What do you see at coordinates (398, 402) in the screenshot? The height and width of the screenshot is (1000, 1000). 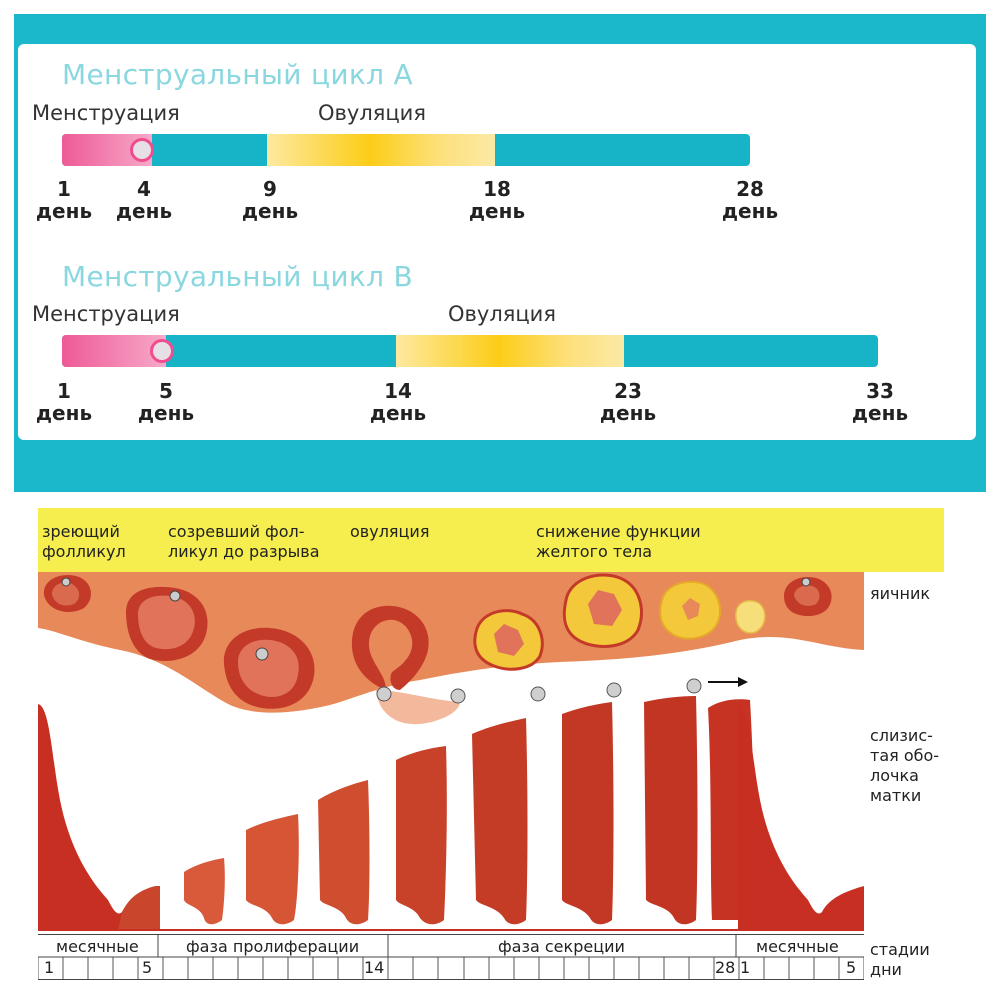 I see `cycle-b-tick: 14 день` at bounding box center [398, 402].